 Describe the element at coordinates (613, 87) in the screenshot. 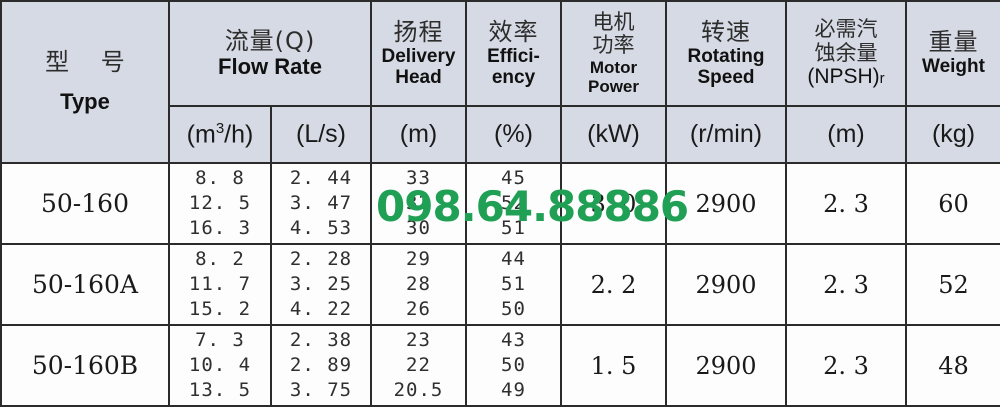

I see `header-motor-en-line2: Power` at that location.